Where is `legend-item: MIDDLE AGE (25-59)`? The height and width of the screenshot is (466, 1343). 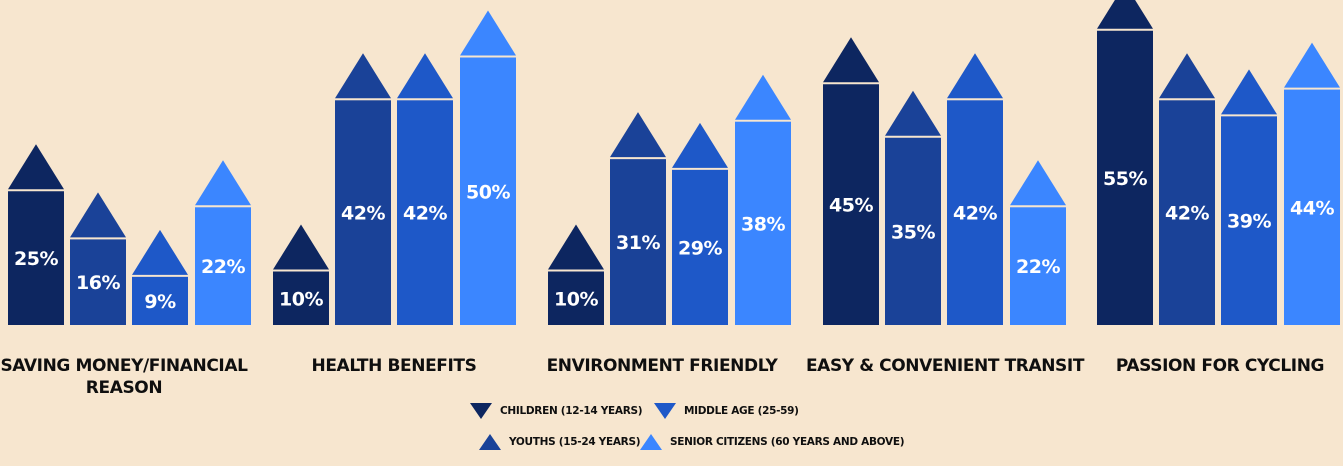
legend-item: MIDDLE AGE (25-59) is located at coordinates (726, 411).